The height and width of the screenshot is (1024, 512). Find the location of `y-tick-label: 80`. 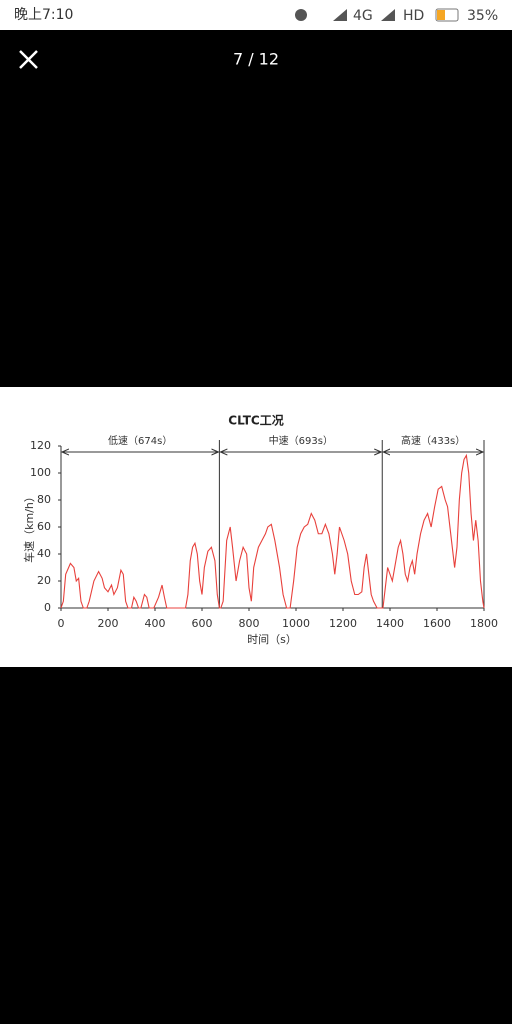

y-tick-label: 80 is located at coordinates (44, 499).